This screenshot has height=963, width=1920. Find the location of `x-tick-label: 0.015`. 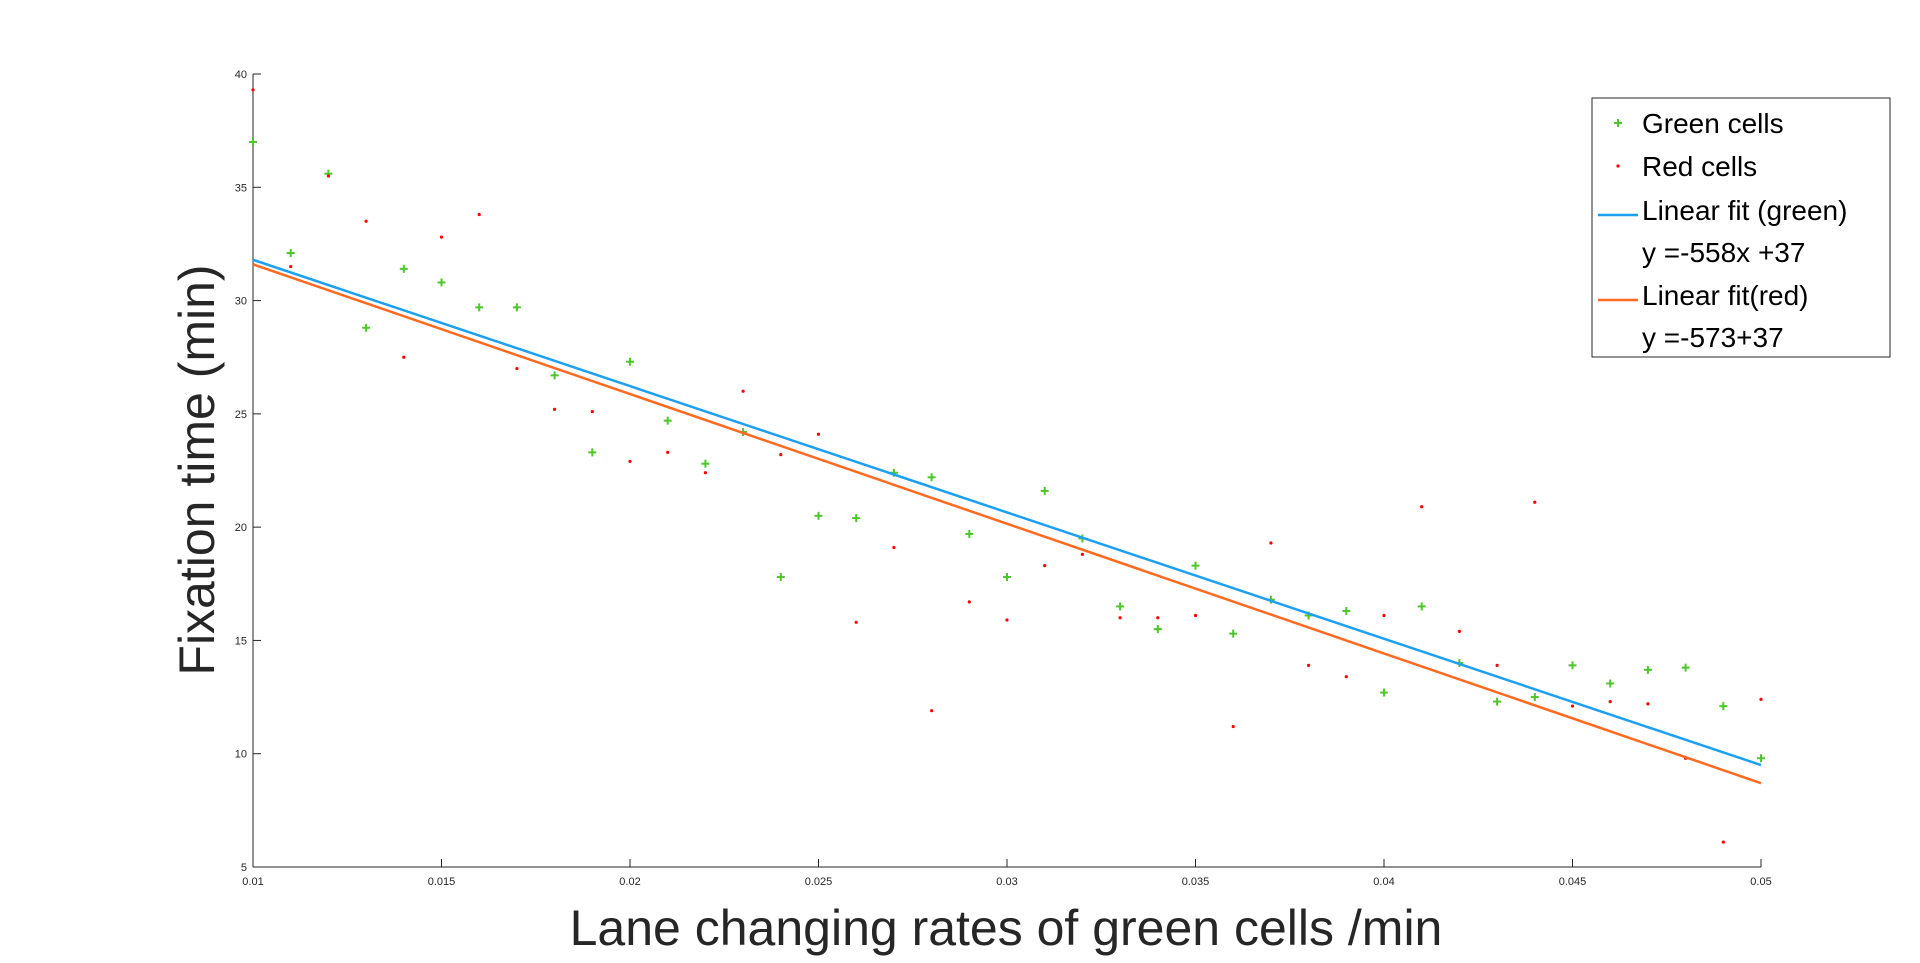

x-tick-label: 0.015 is located at coordinates (442, 882).